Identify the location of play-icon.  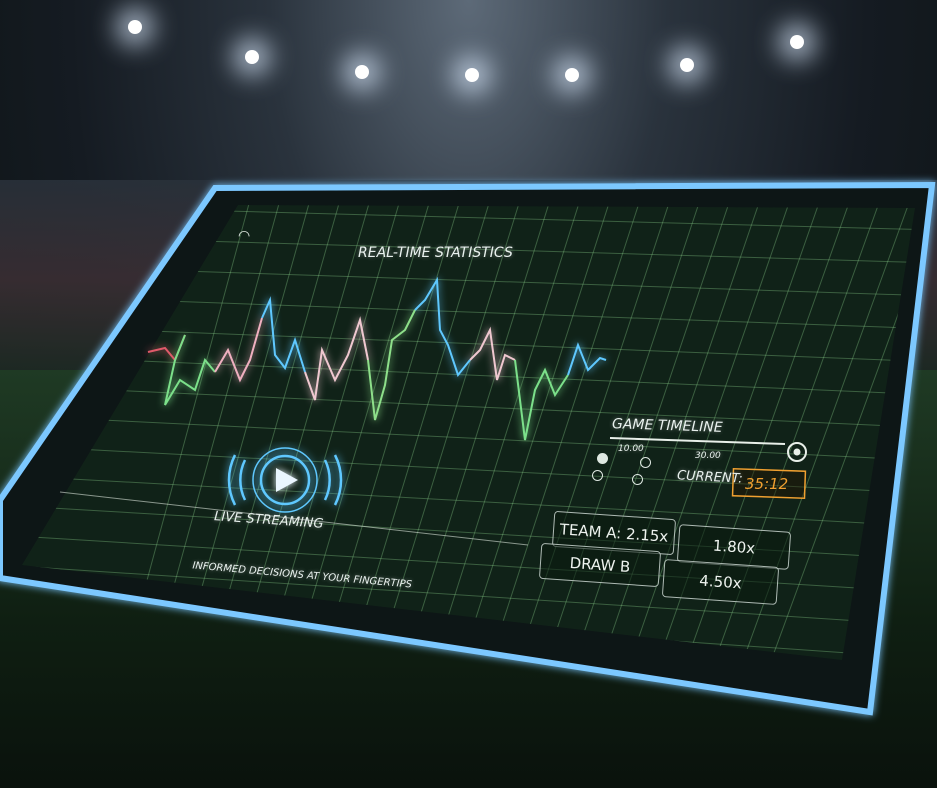
(285, 480).